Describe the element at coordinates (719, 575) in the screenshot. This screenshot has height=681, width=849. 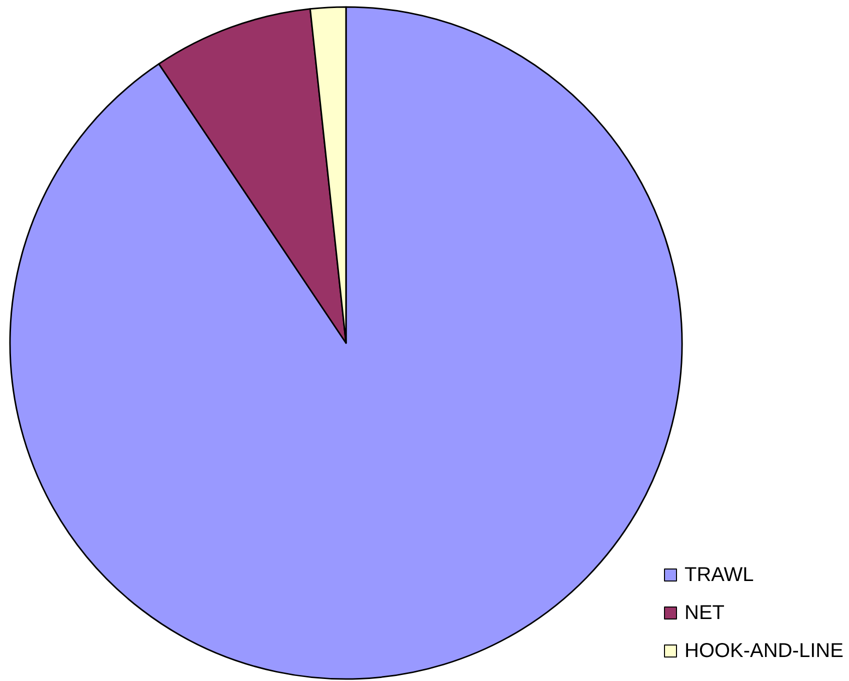
I see `legend-label: TRAWL` at that location.